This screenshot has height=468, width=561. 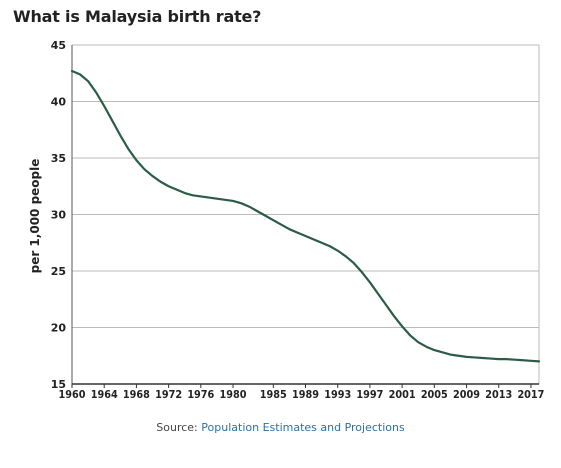 I want to click on source-link: Population Estimates and Projections, so click(x=303, y=427).